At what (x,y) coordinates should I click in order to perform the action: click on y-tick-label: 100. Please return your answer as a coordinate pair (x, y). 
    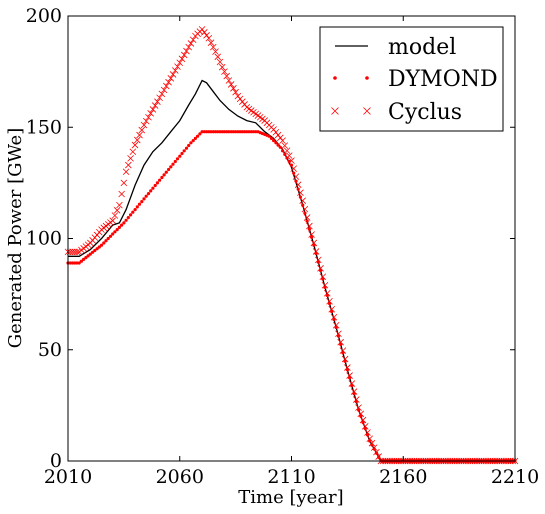
    Looking at the image, I should click on (44, 239).